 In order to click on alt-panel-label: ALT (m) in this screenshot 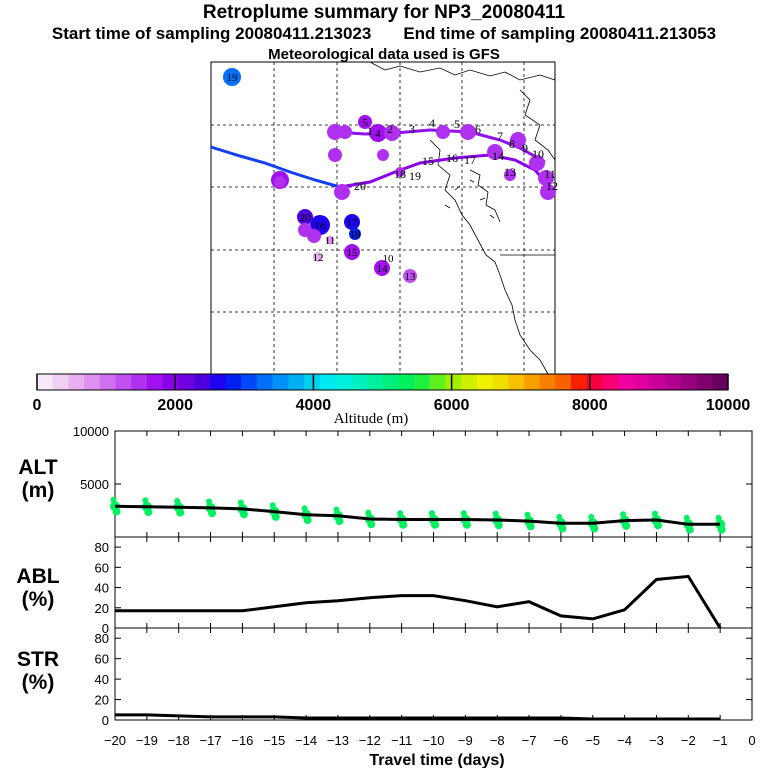, I will do `click(38, 479)`.